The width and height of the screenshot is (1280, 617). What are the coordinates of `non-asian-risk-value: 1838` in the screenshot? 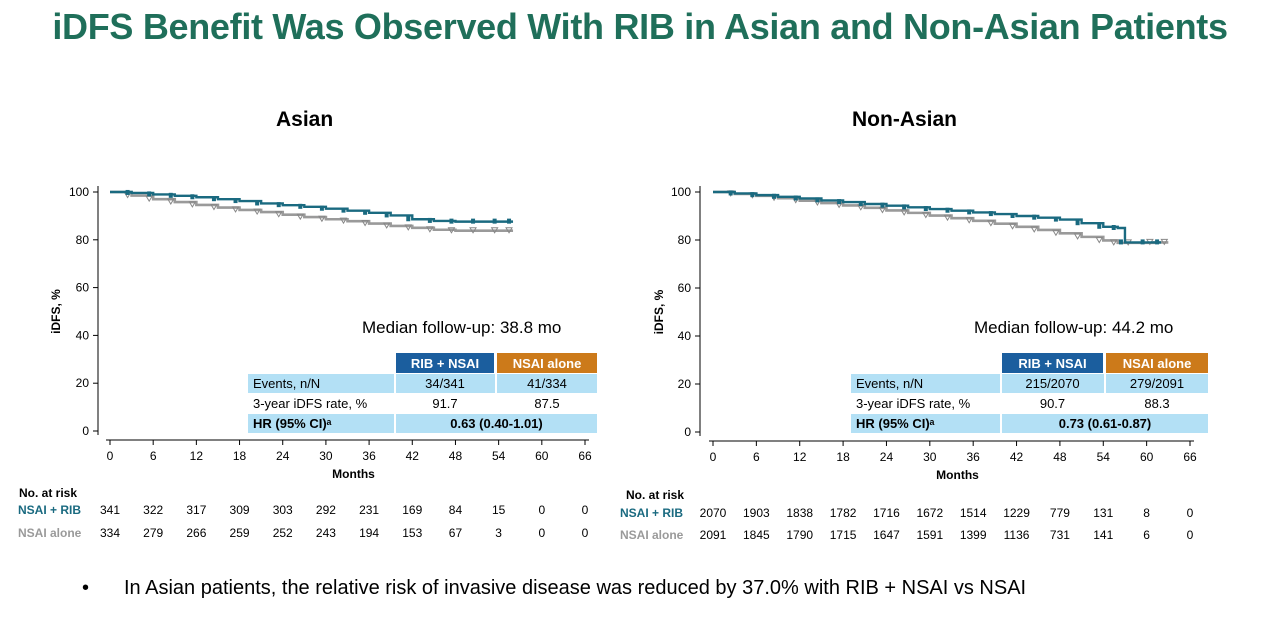 It's located at (799, 513).